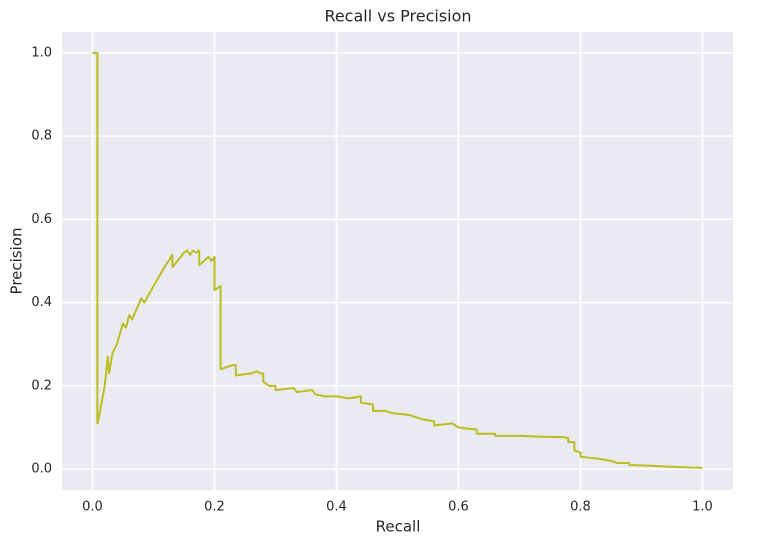  Describe the element at coordinates (41, 385) in the screenshot. I see `y-tick-label: 0.2` at that location.